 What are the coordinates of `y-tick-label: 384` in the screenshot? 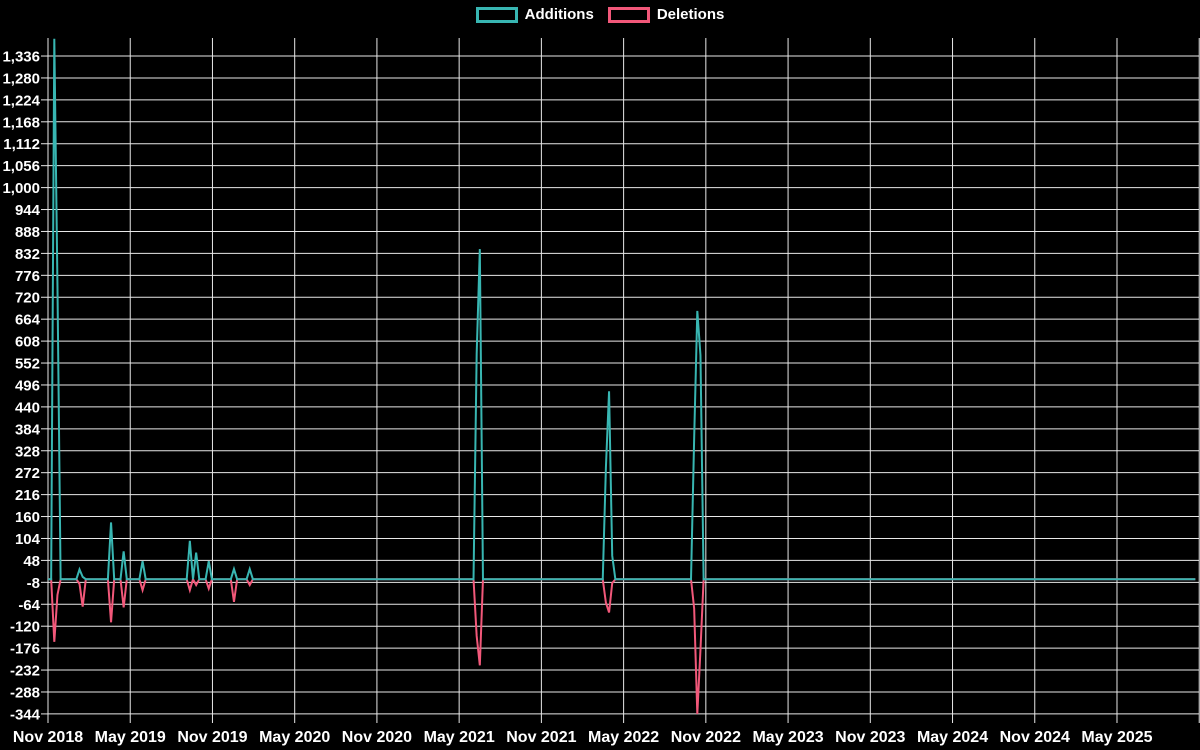 It's located at (28, 429).